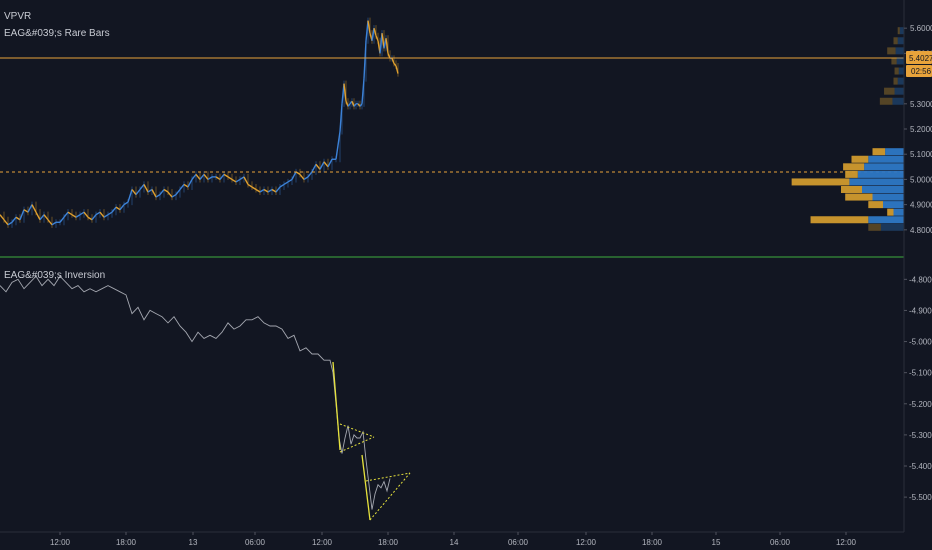  I want to click on time-tick-label: 15, so click(716, 542).